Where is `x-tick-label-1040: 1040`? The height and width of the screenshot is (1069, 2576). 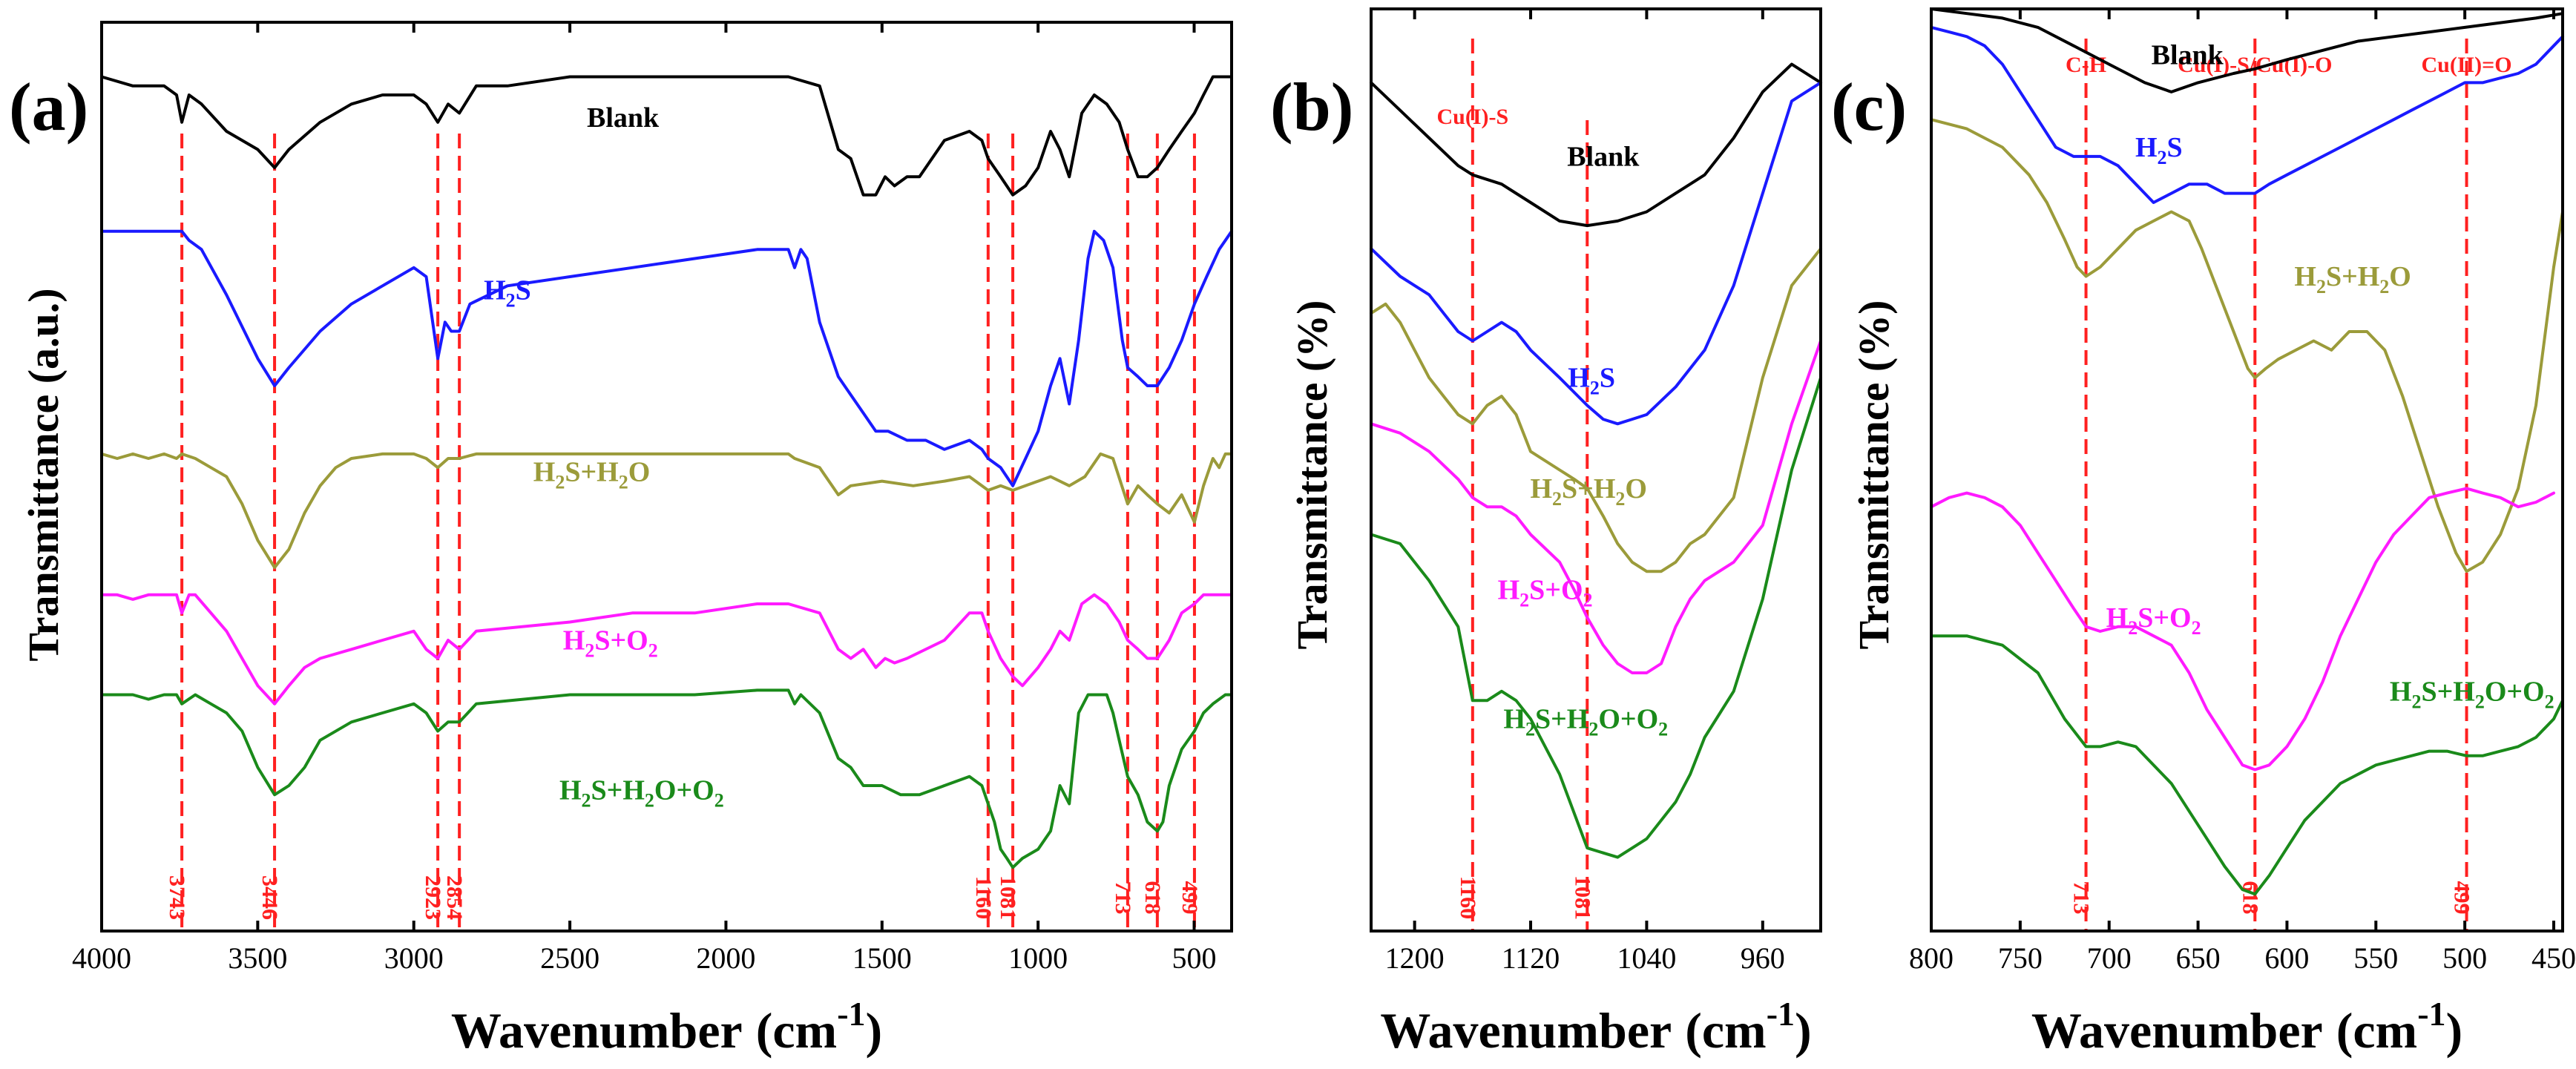
x-tick-label-1040: 1040 is located at coordinates (1646, 958).